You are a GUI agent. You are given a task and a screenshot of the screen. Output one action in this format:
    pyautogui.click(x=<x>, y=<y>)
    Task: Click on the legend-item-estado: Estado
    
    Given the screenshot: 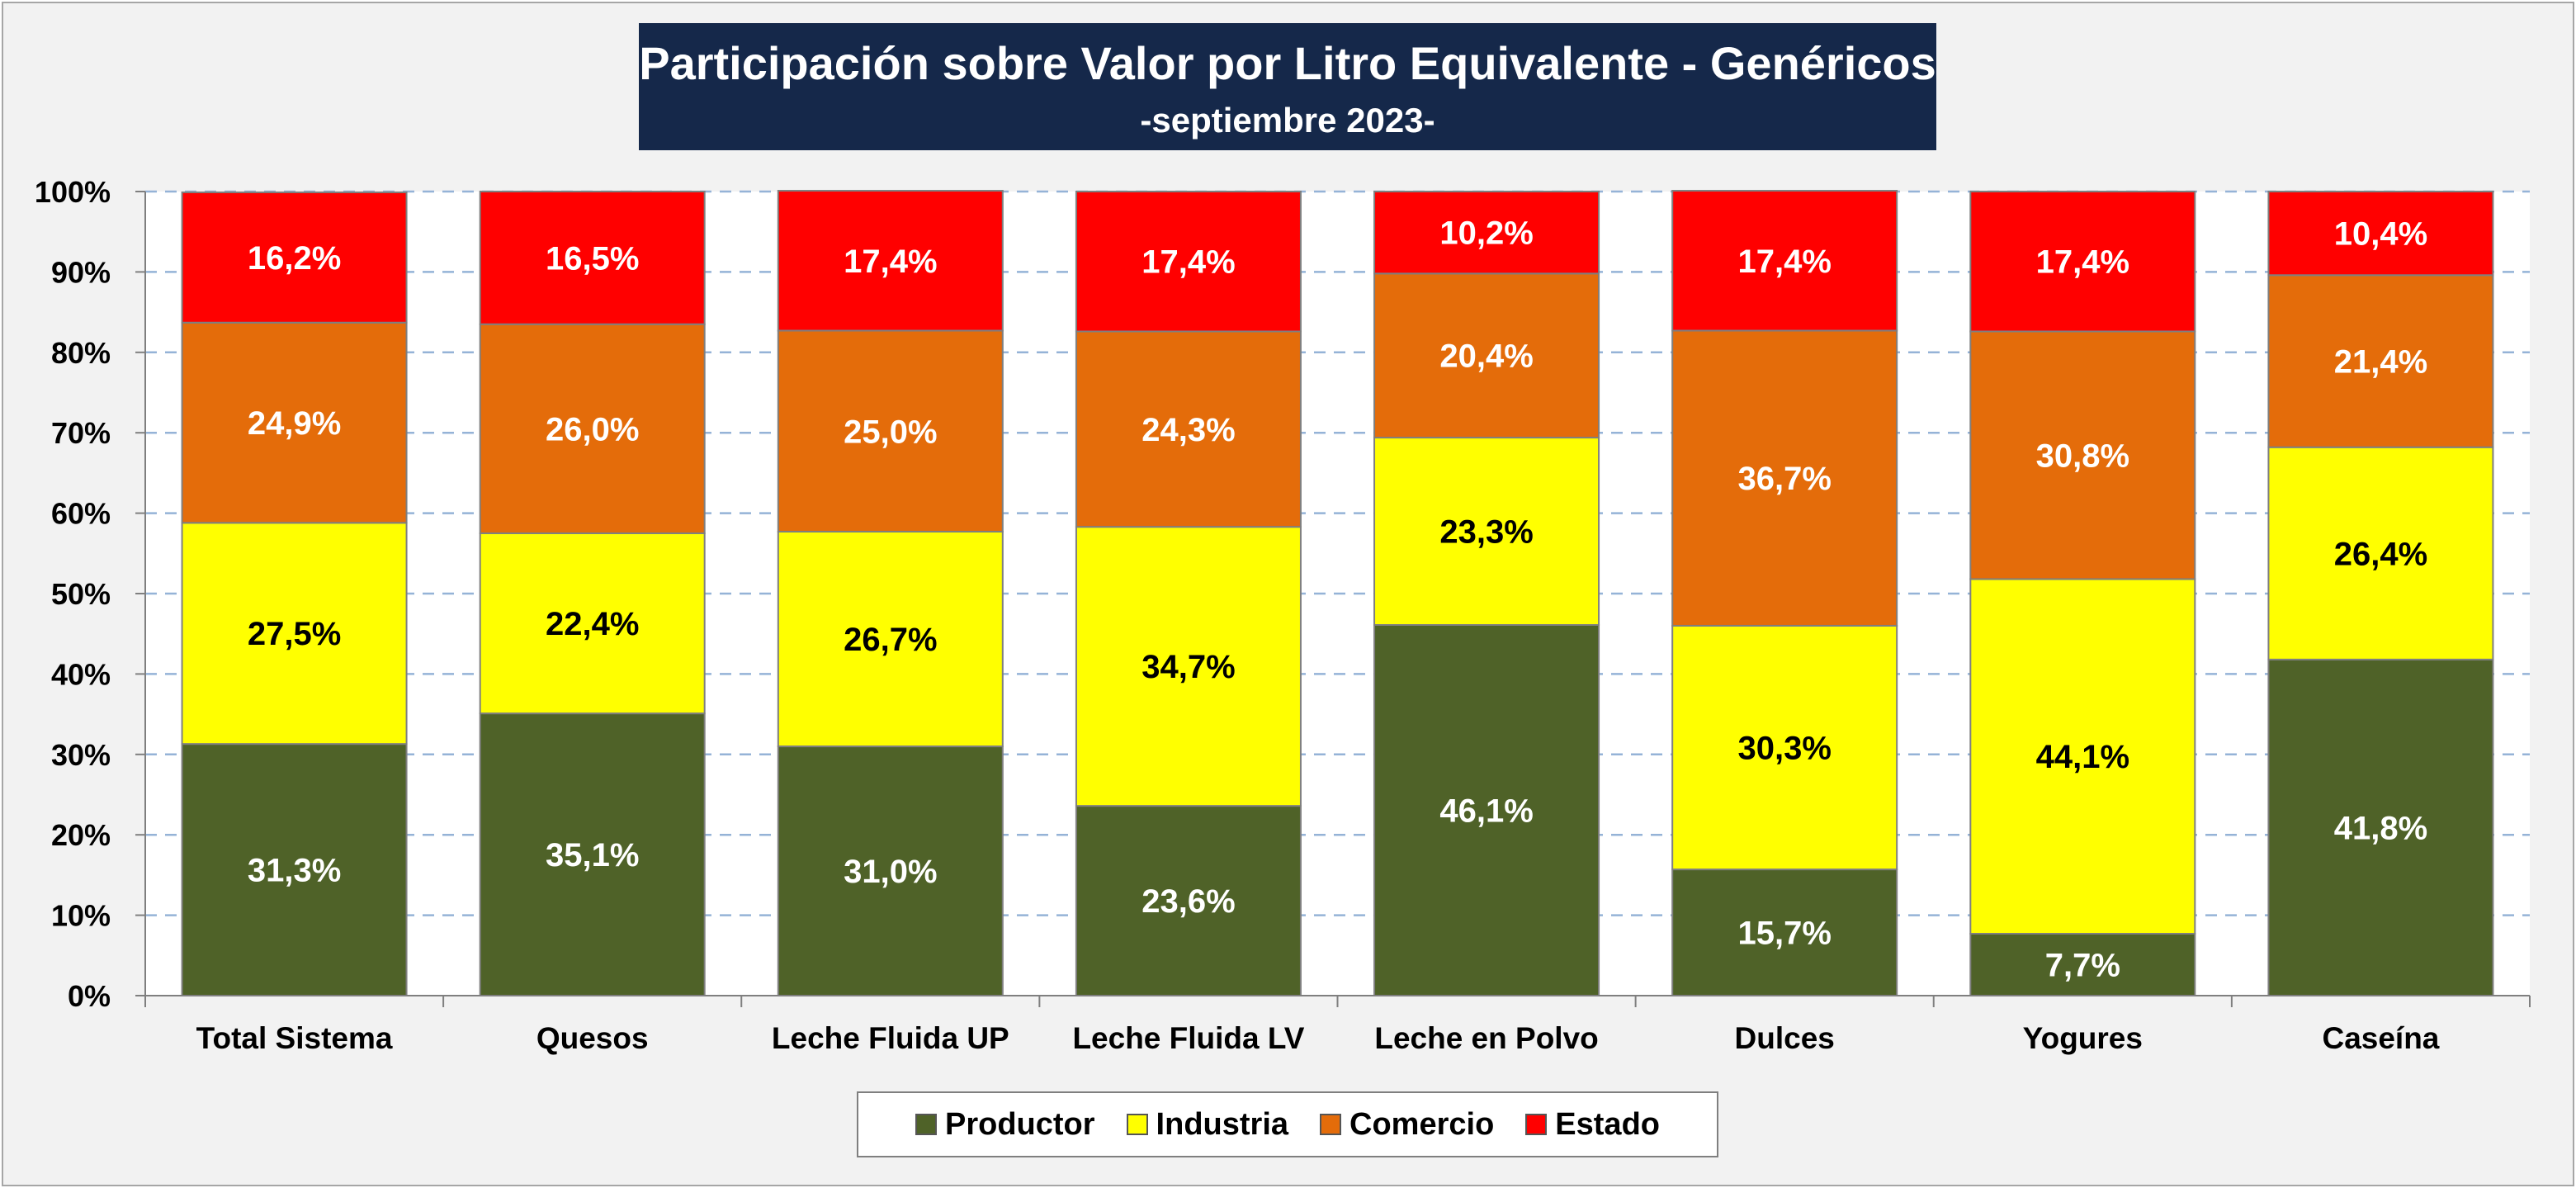 What is the action you would take?
    pyautogui.click(x=1592, y=1125)
    